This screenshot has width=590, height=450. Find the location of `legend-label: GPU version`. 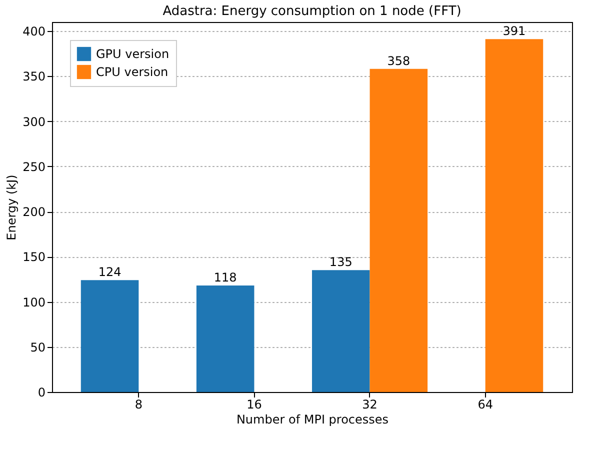

legend-label: GPU version is located at coordinates (133, 54).